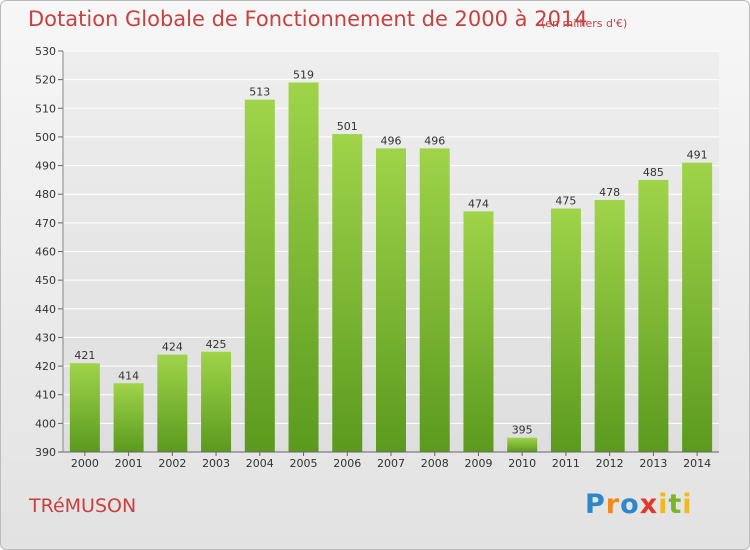 The width and height of the screenshot is (750, 550). Describe the element at coordinates (639, 504) in the screenshot. I see `proxiti-logo: Proxiti` at that location.